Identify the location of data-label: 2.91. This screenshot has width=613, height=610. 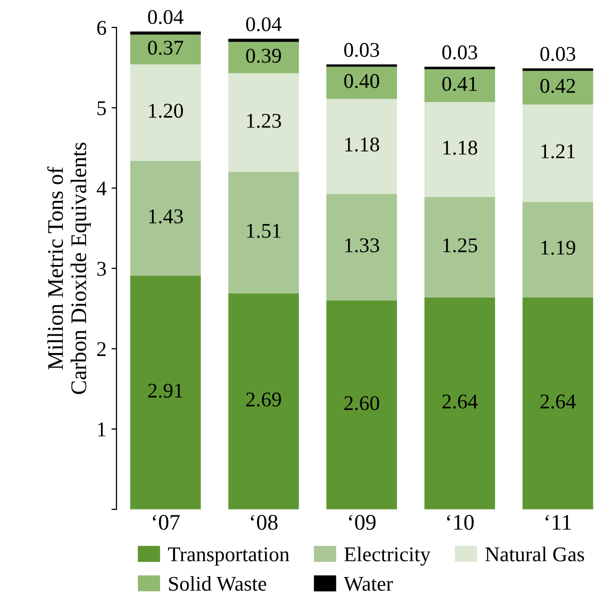
(165, 391).